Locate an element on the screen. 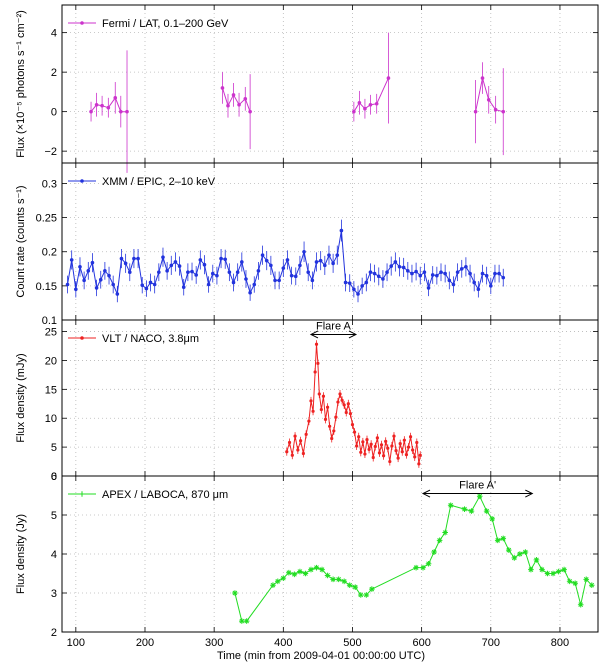 This screenshot has height=665, width=600. y-tick-label: 3 is located at coordinates (54, 594).